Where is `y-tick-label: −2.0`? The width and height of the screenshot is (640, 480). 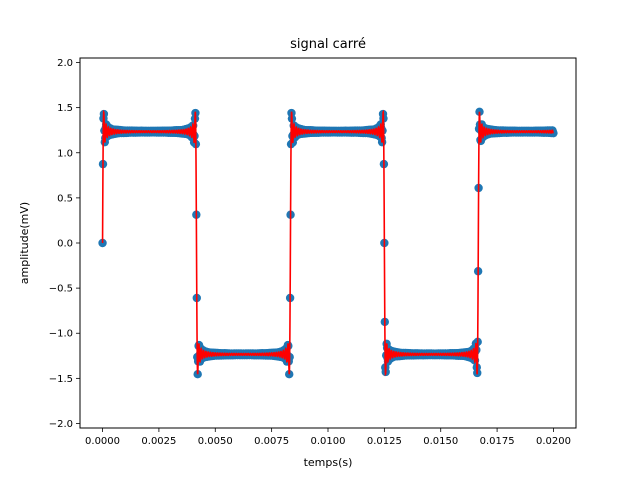 y-tick-label: −2.0 is located at coordinates (61, 424).